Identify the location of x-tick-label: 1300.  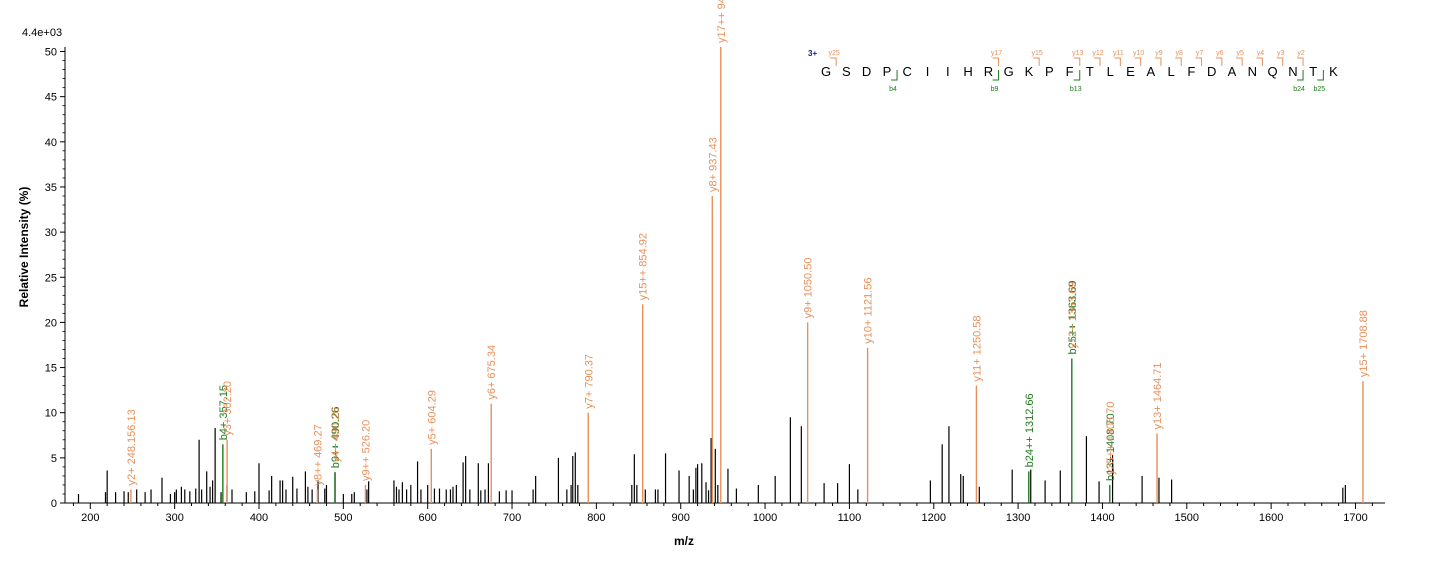
(1018, 518).